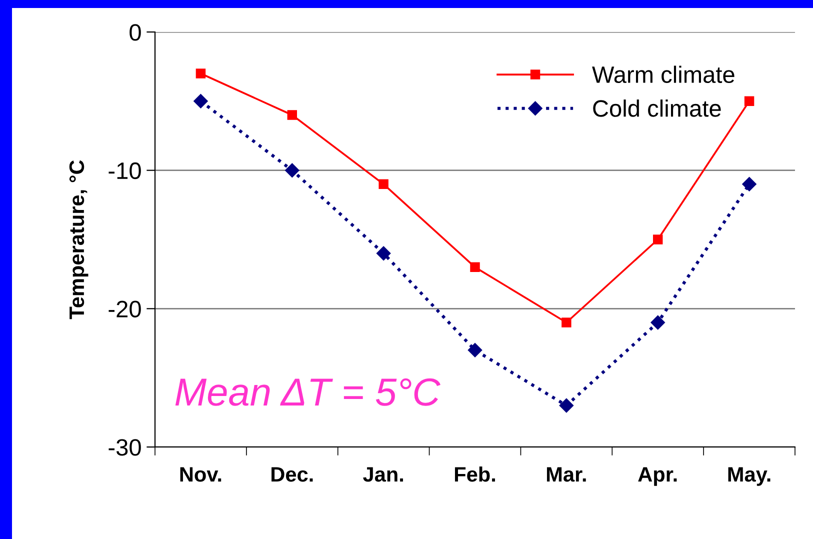 Image resolution: width=813 pixels, height=539 pixels. I want to click on y-axis-title: Temperature, °C, so click(78, 240).